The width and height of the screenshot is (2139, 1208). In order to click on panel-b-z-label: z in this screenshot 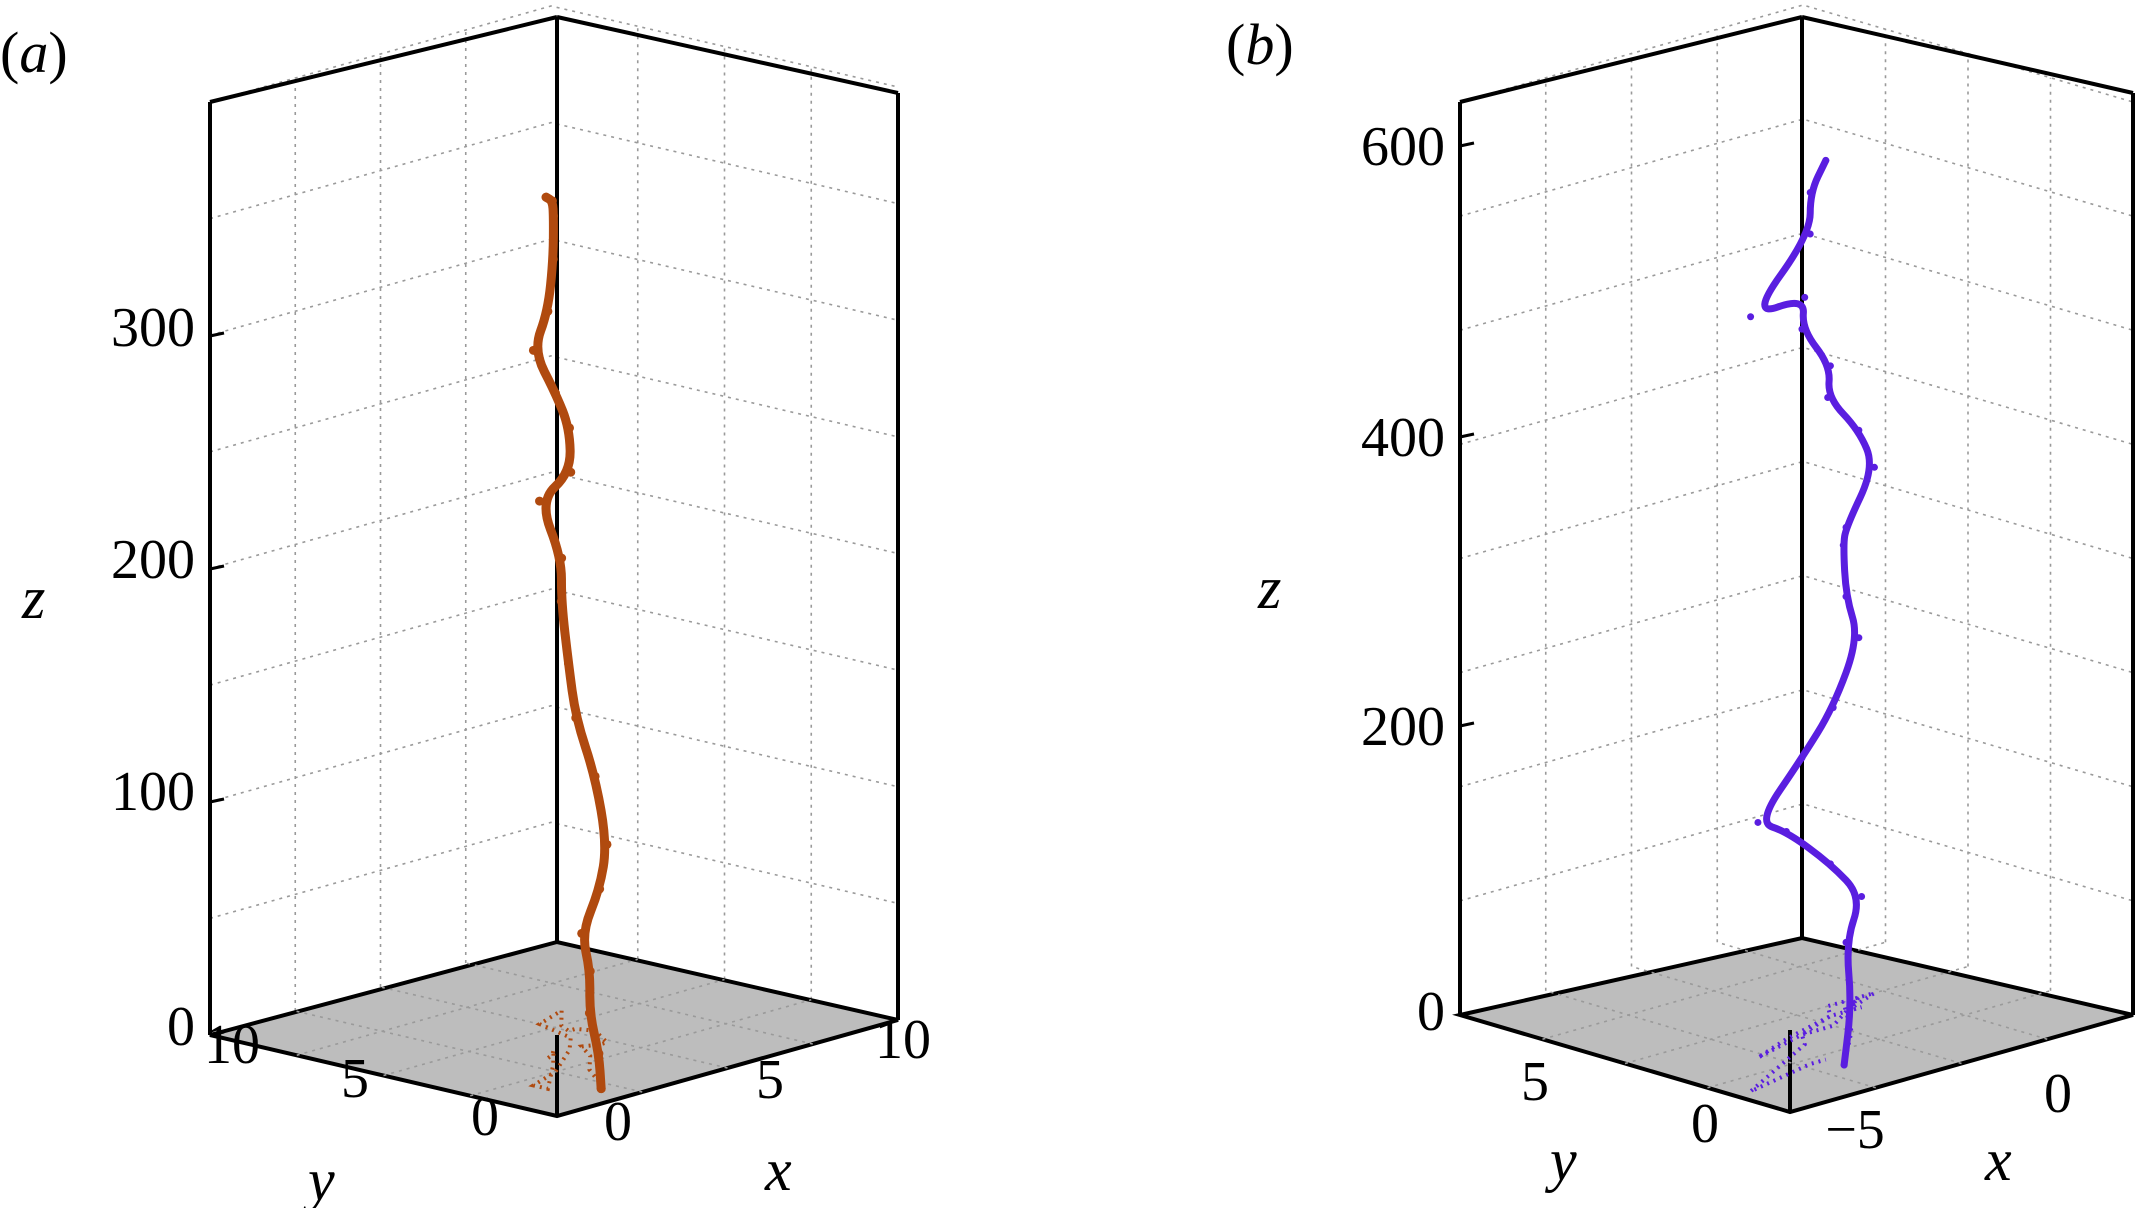, I will do `click(1269, 588)`.